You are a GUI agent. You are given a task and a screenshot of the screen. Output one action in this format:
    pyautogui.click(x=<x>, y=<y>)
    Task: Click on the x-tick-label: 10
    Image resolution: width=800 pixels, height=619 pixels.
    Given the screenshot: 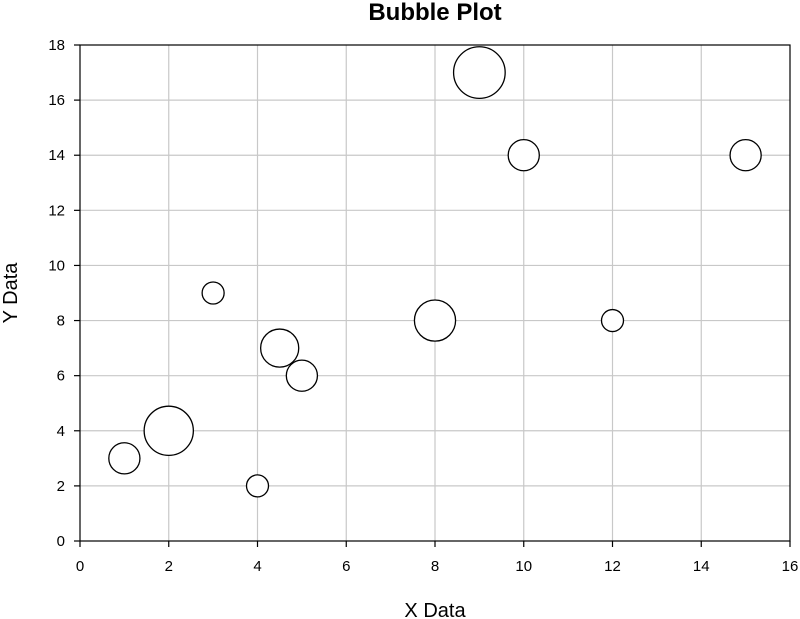 What is the action you would take?
    pyautogui.click(x=523, y=566)
    